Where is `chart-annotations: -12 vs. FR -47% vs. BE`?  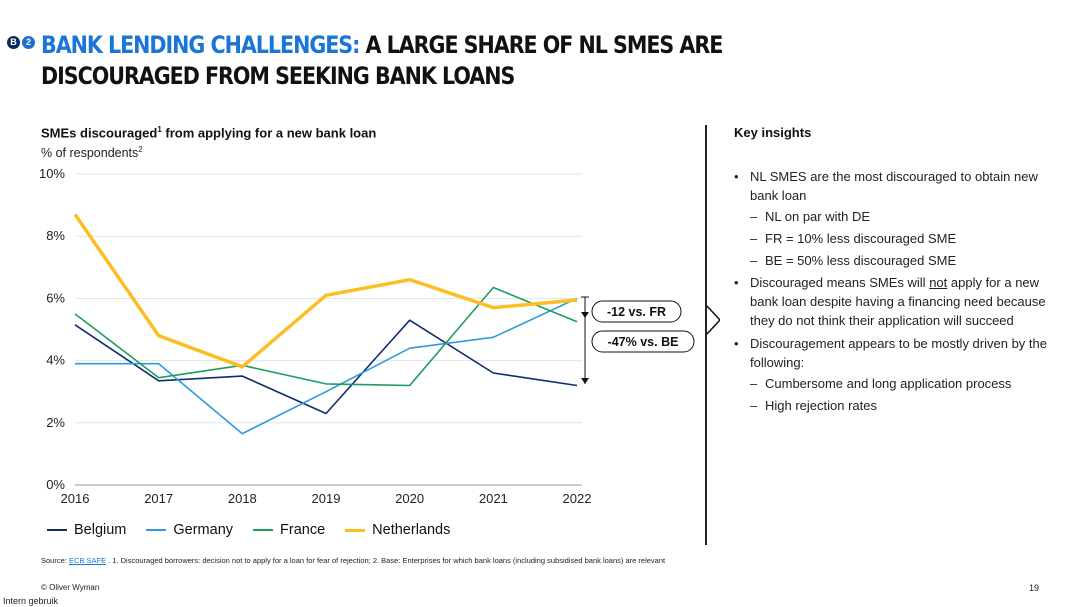
chart-annotations: -12 vs. FR -47% vs. BE is located at coordinates (638, 340).